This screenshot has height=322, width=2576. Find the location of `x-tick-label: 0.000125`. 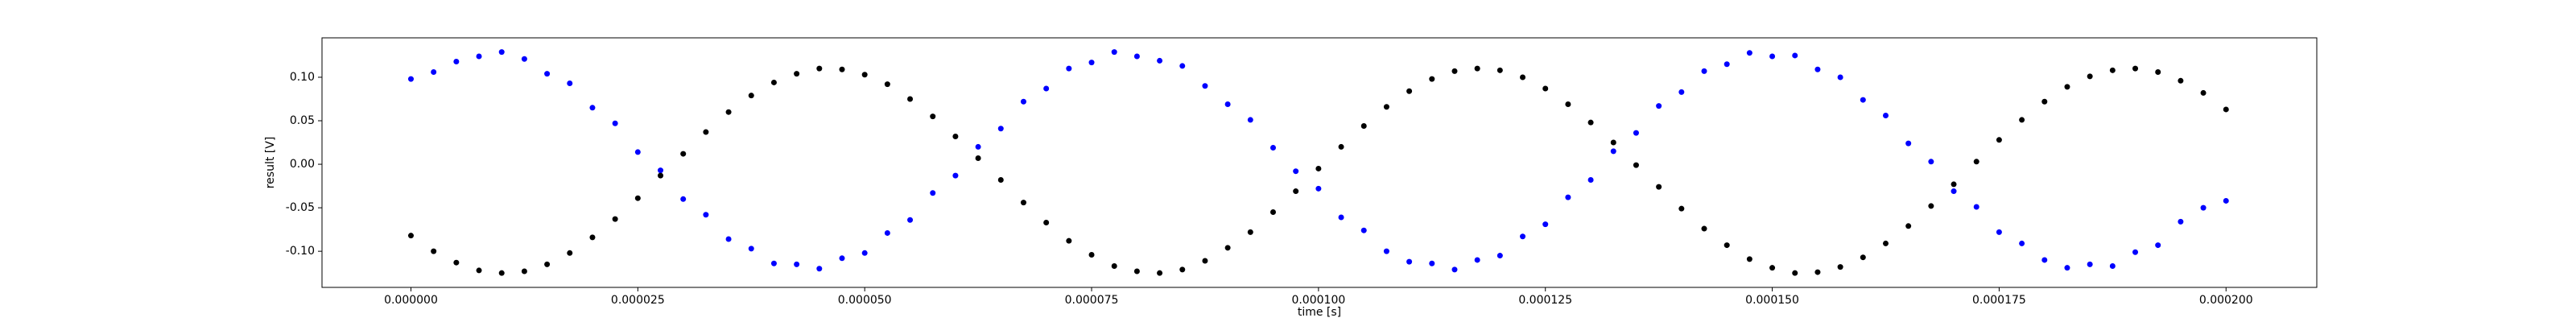

x-tick-label: 0.000125 is located at coordinates (1545, 300).